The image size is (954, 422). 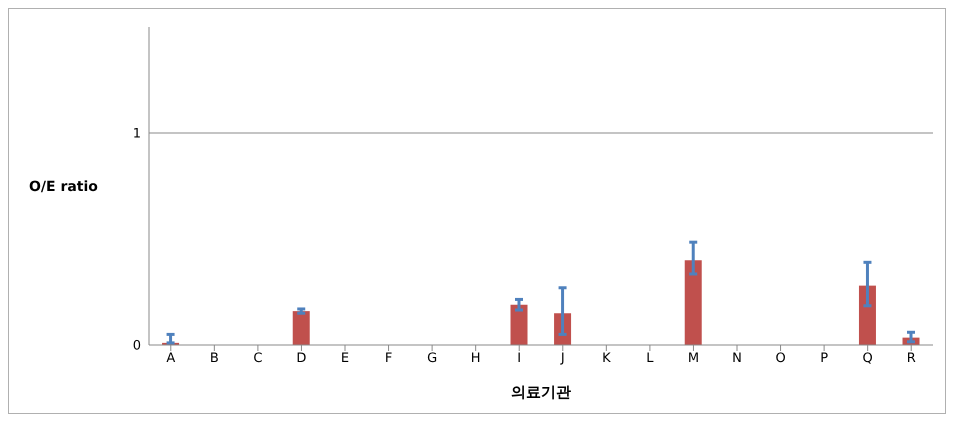 What do you see at coordinates (824, 358) in the screenshot?
I see `x-tick-label: P` at bounding box center [824, 358].